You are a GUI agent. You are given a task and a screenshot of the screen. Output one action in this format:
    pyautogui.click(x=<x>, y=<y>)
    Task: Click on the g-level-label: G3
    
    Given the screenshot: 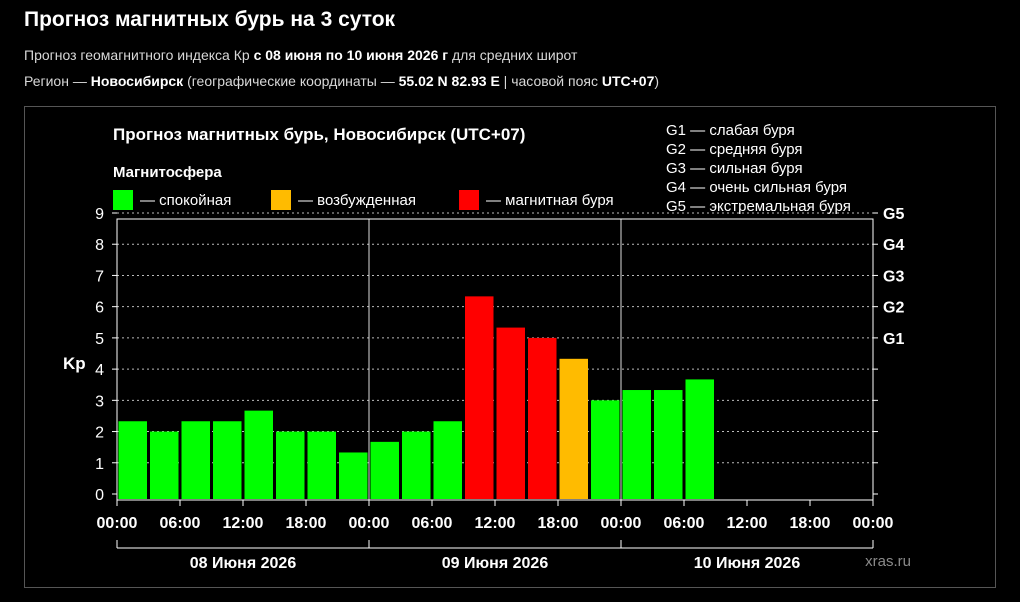 What is the action you would take?
    pyautogui.click(x=893, y=276)
    